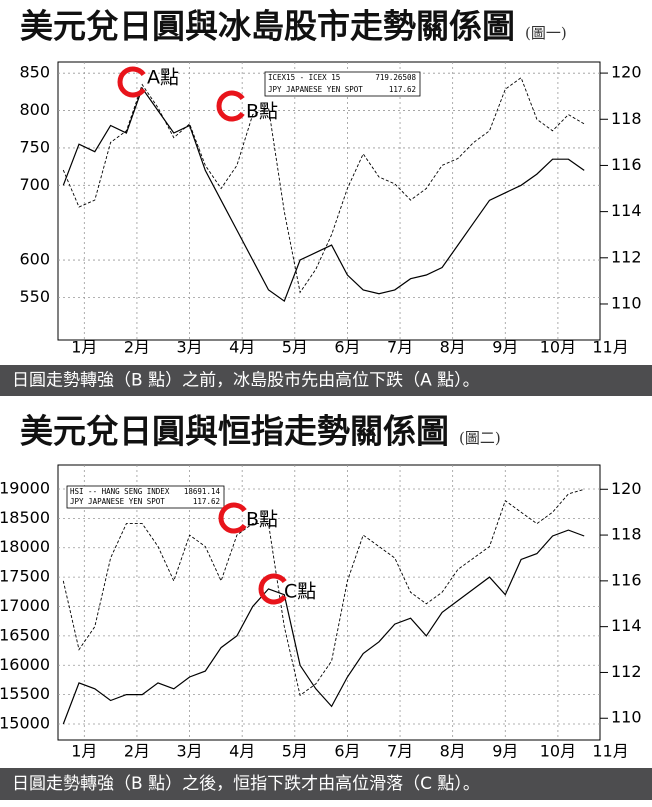 This screenshot has height=807, width=652. What do you see at coordinates (34, 146) in the screenshot?
I see `y-tick-label: 750` at bounding box center [34, 146].